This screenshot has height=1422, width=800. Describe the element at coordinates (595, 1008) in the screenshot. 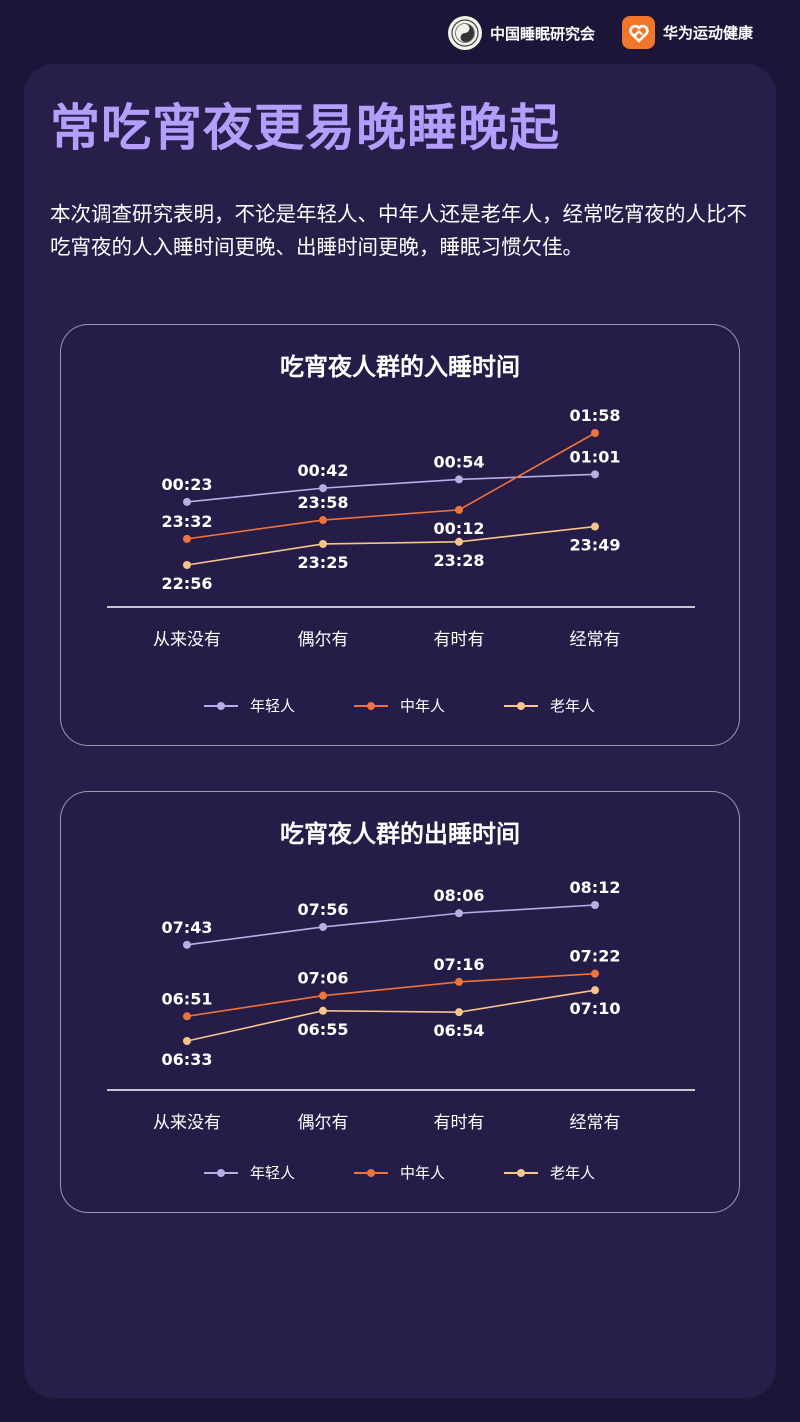

I see `data-label: 07:10` at that location.